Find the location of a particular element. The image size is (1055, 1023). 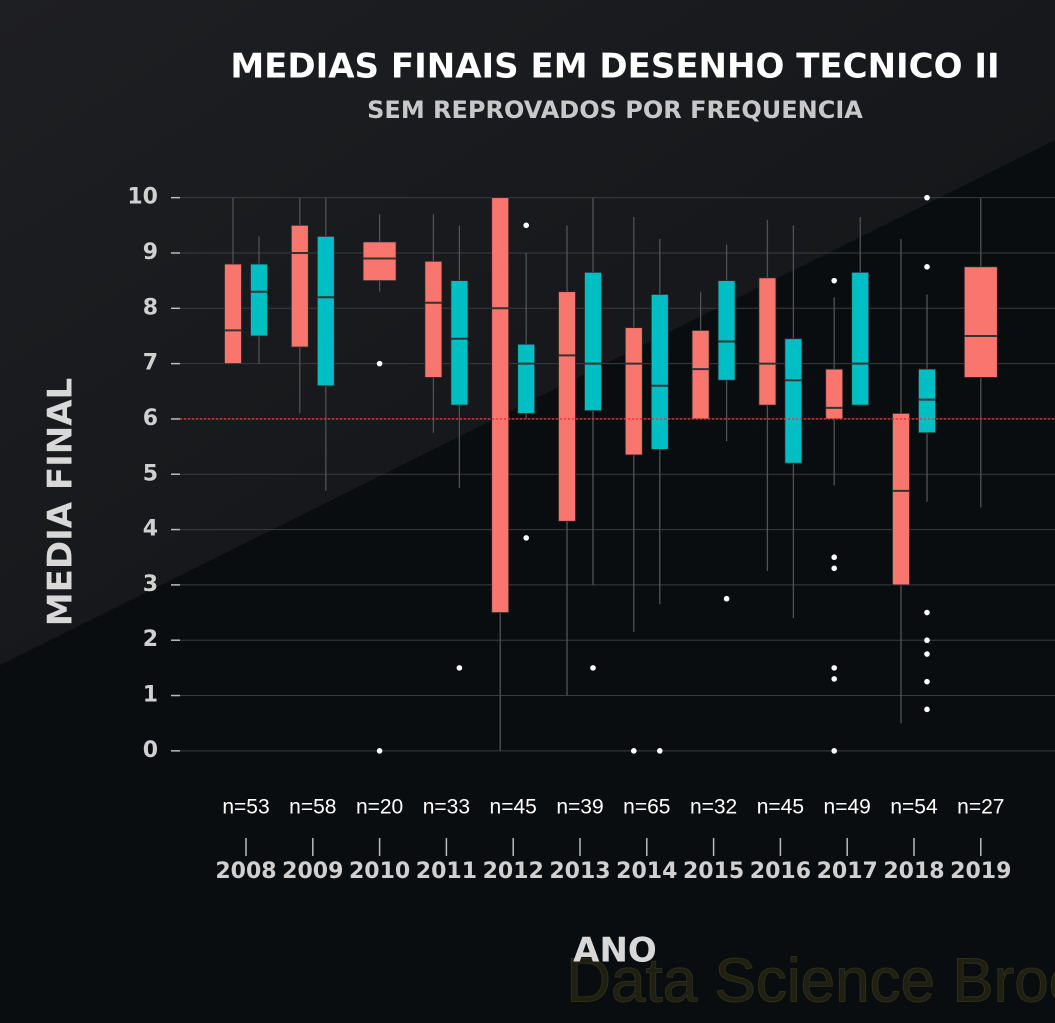

x-tick-label: 2014 is located at coordinates (646, 871).